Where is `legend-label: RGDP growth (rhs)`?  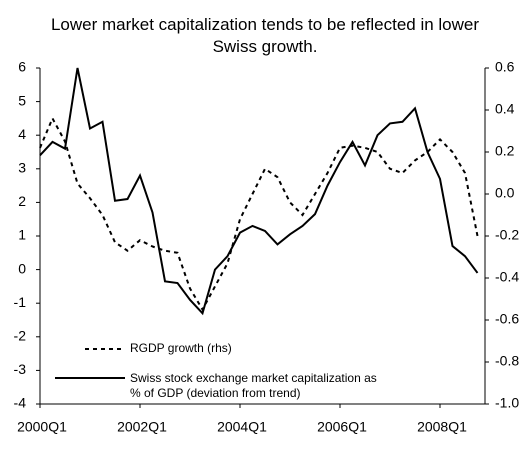 legend-label: RGDP growth (rhs) is located at coordinates (181, 348).